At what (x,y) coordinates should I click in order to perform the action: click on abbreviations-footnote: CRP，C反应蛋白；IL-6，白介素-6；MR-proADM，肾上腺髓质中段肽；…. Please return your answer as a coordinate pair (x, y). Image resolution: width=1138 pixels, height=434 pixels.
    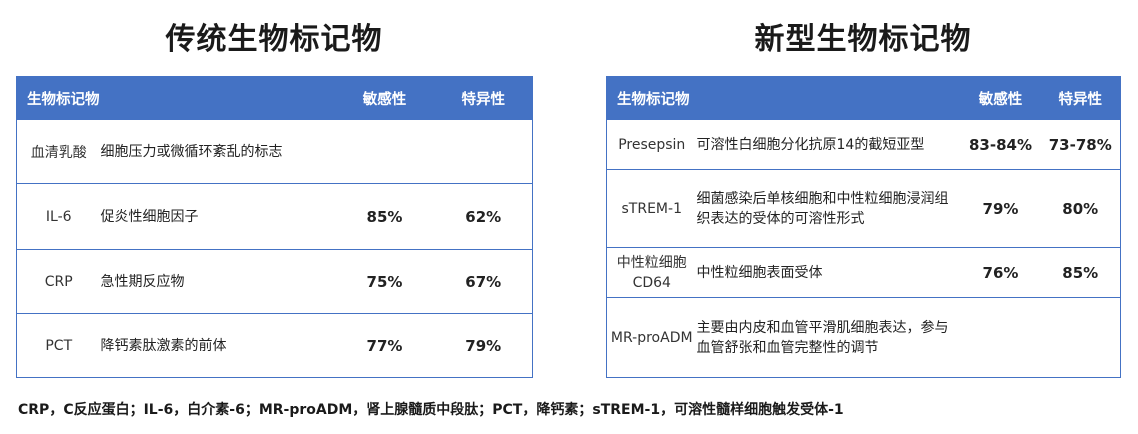
    Looking at the image, I should click on (431, 410).